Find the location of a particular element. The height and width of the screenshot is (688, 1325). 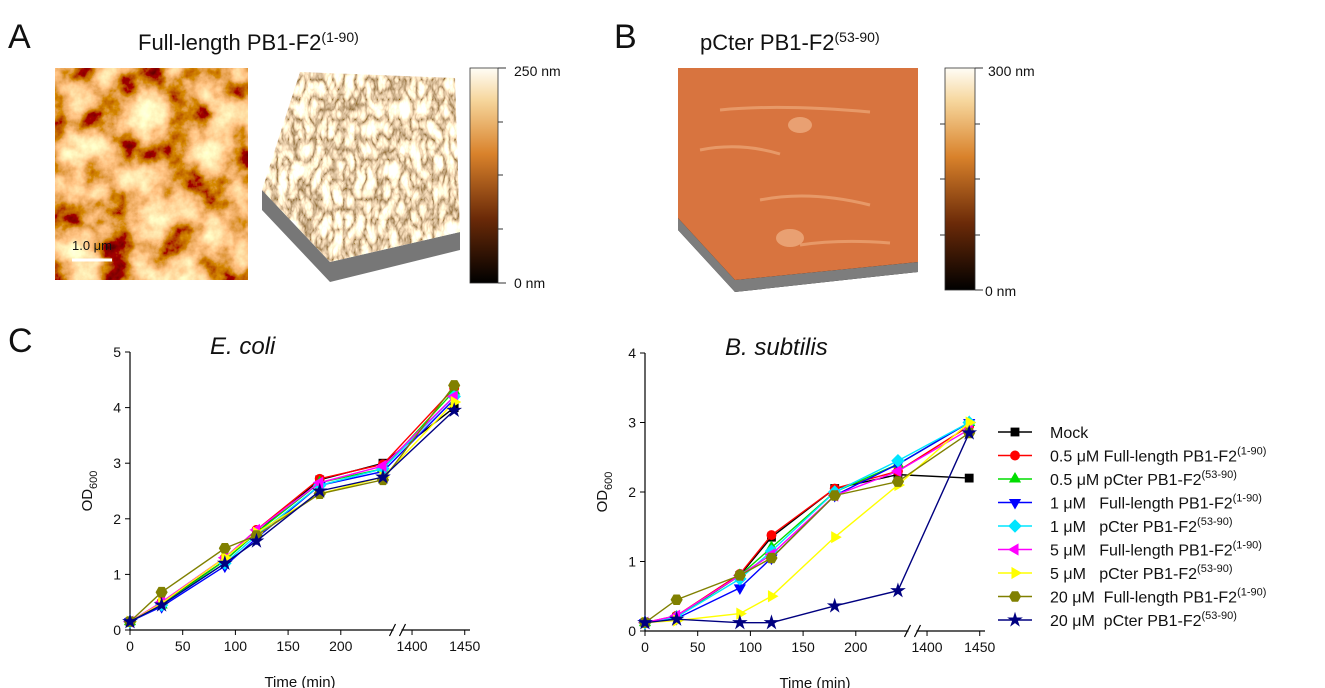

chart-title: E. coli is located at coordinates (243, 346).